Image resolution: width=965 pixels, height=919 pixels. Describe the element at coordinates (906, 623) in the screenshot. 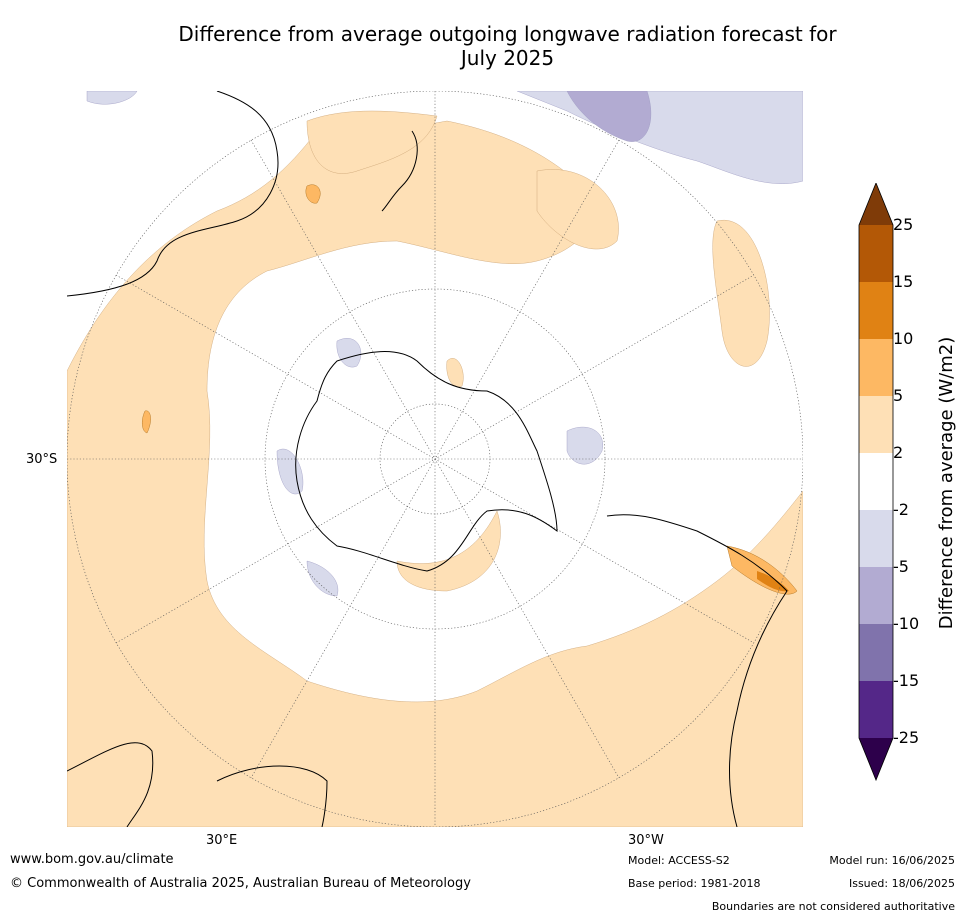

I see `colorbar-tick-label: -10` at that location.